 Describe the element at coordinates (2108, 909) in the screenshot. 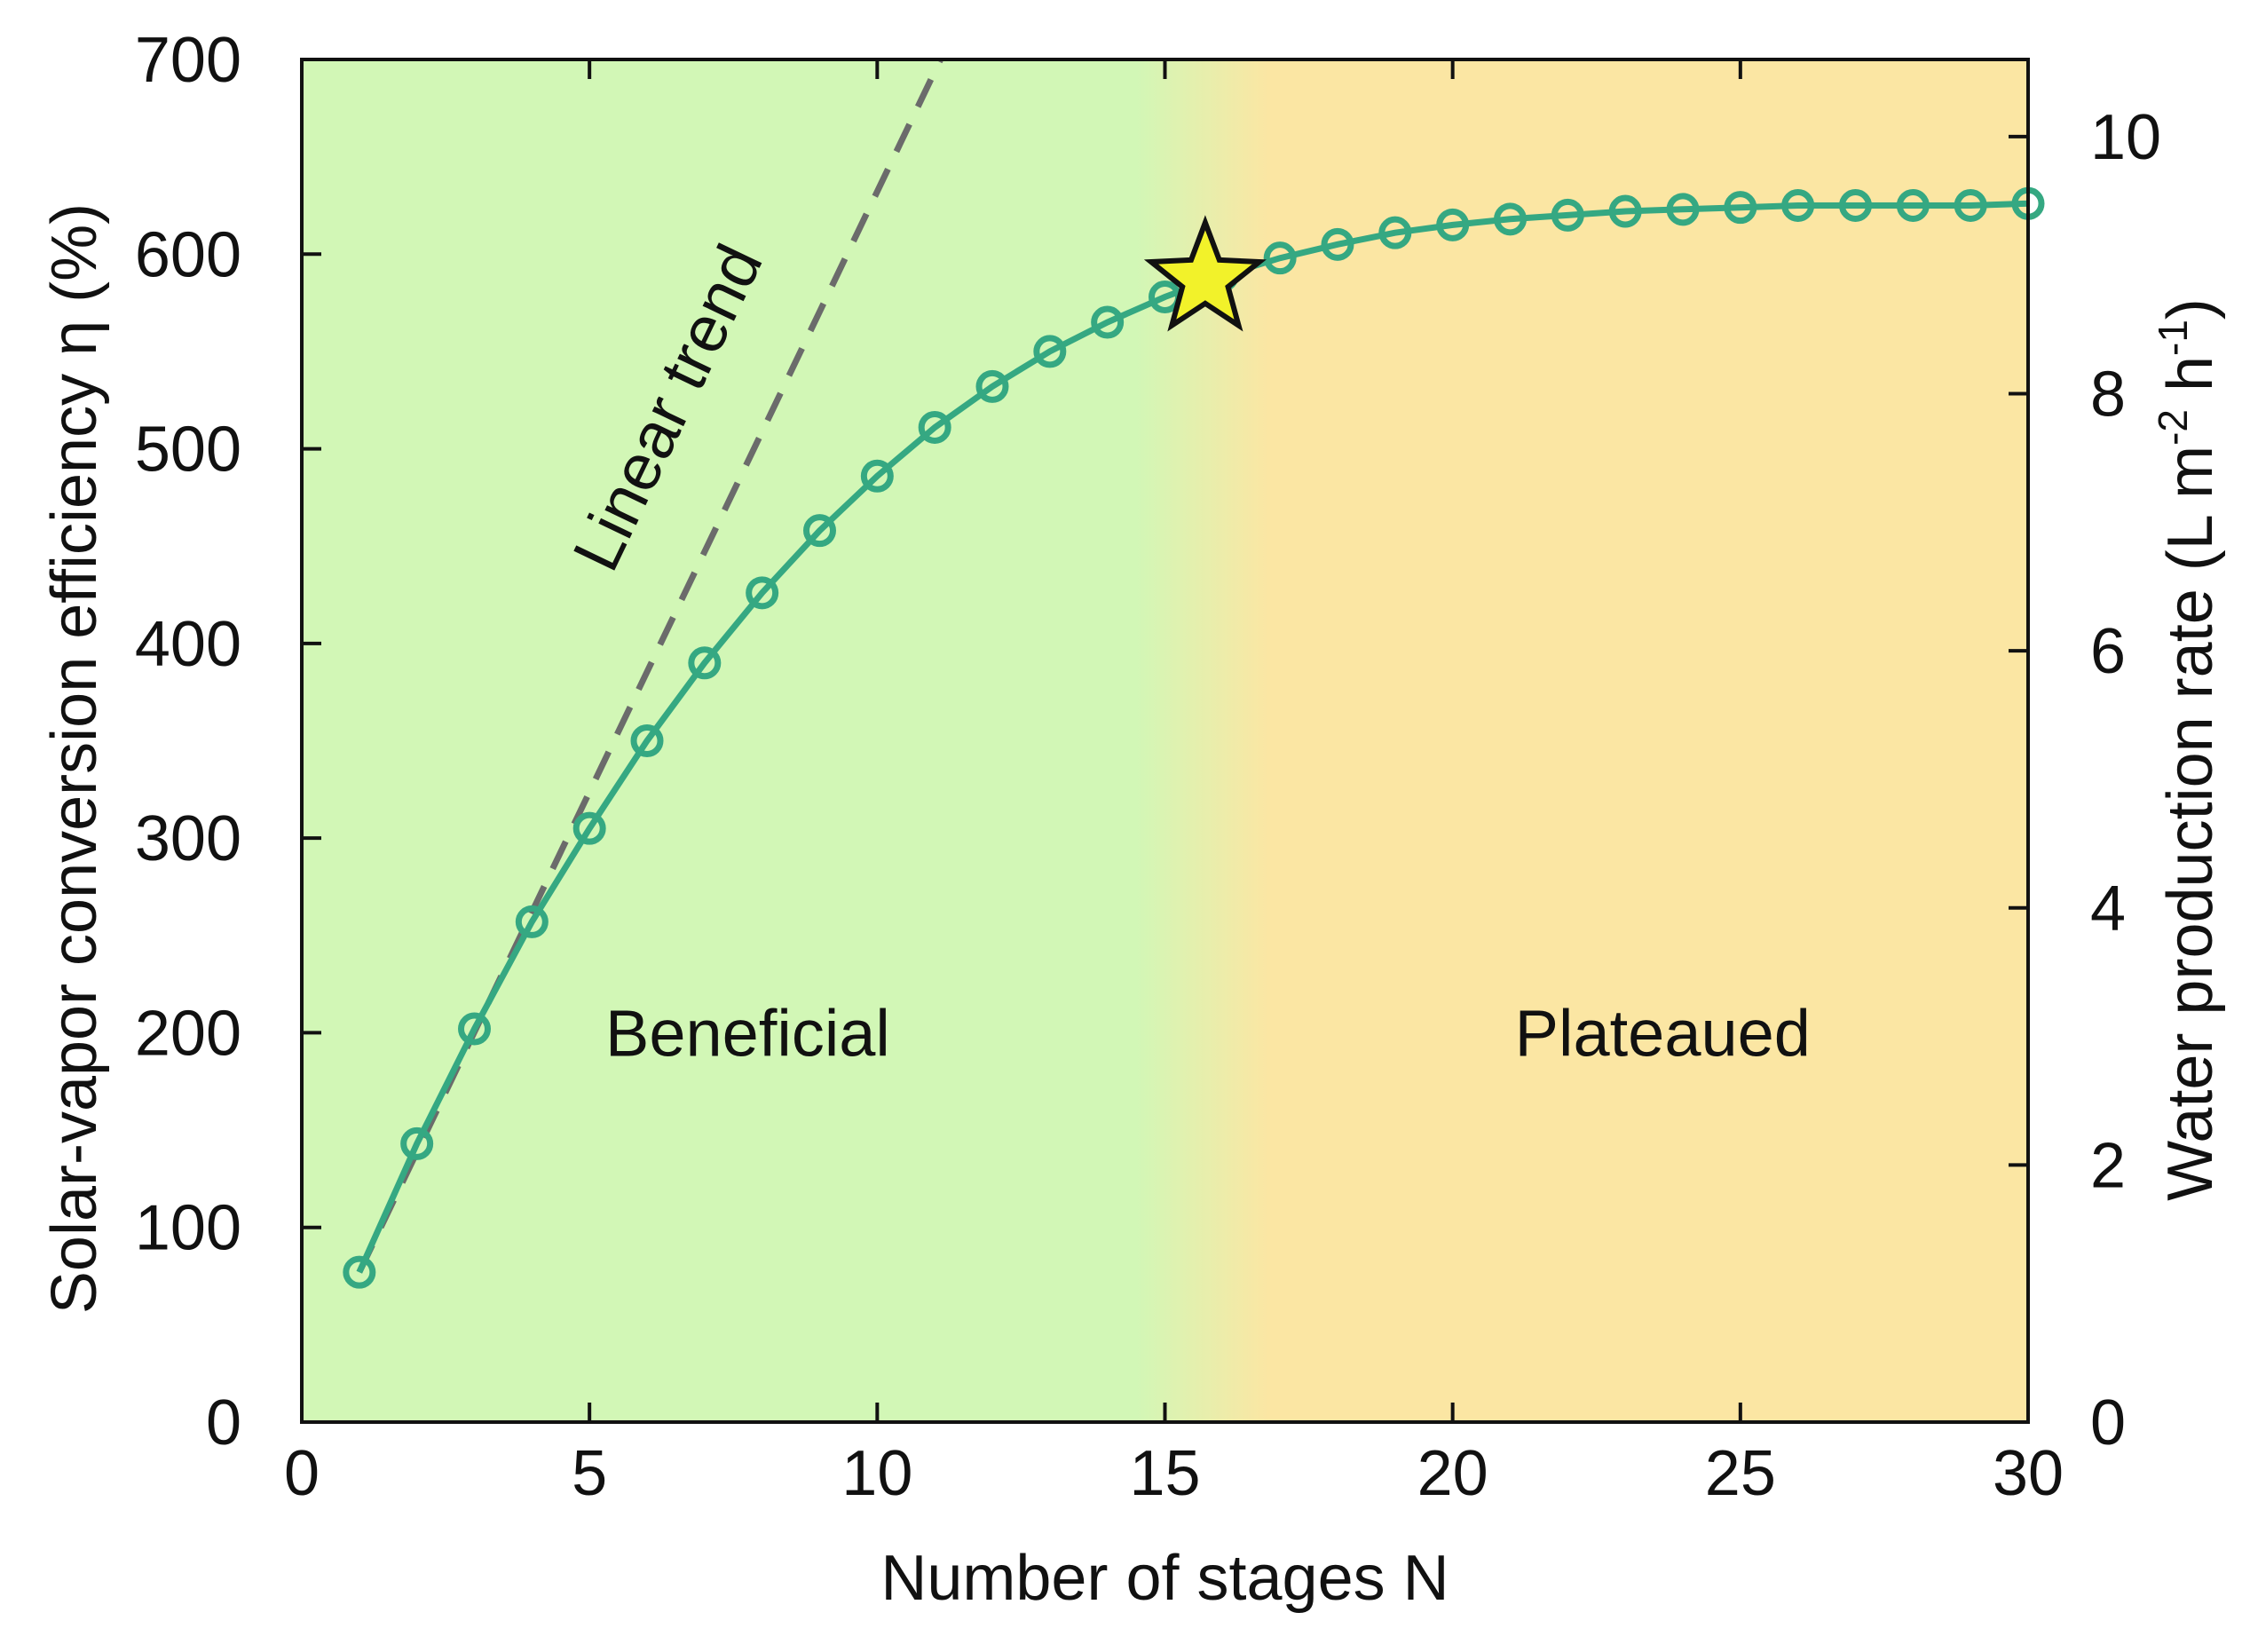

I see `y2-tick-label: 4` at that location.